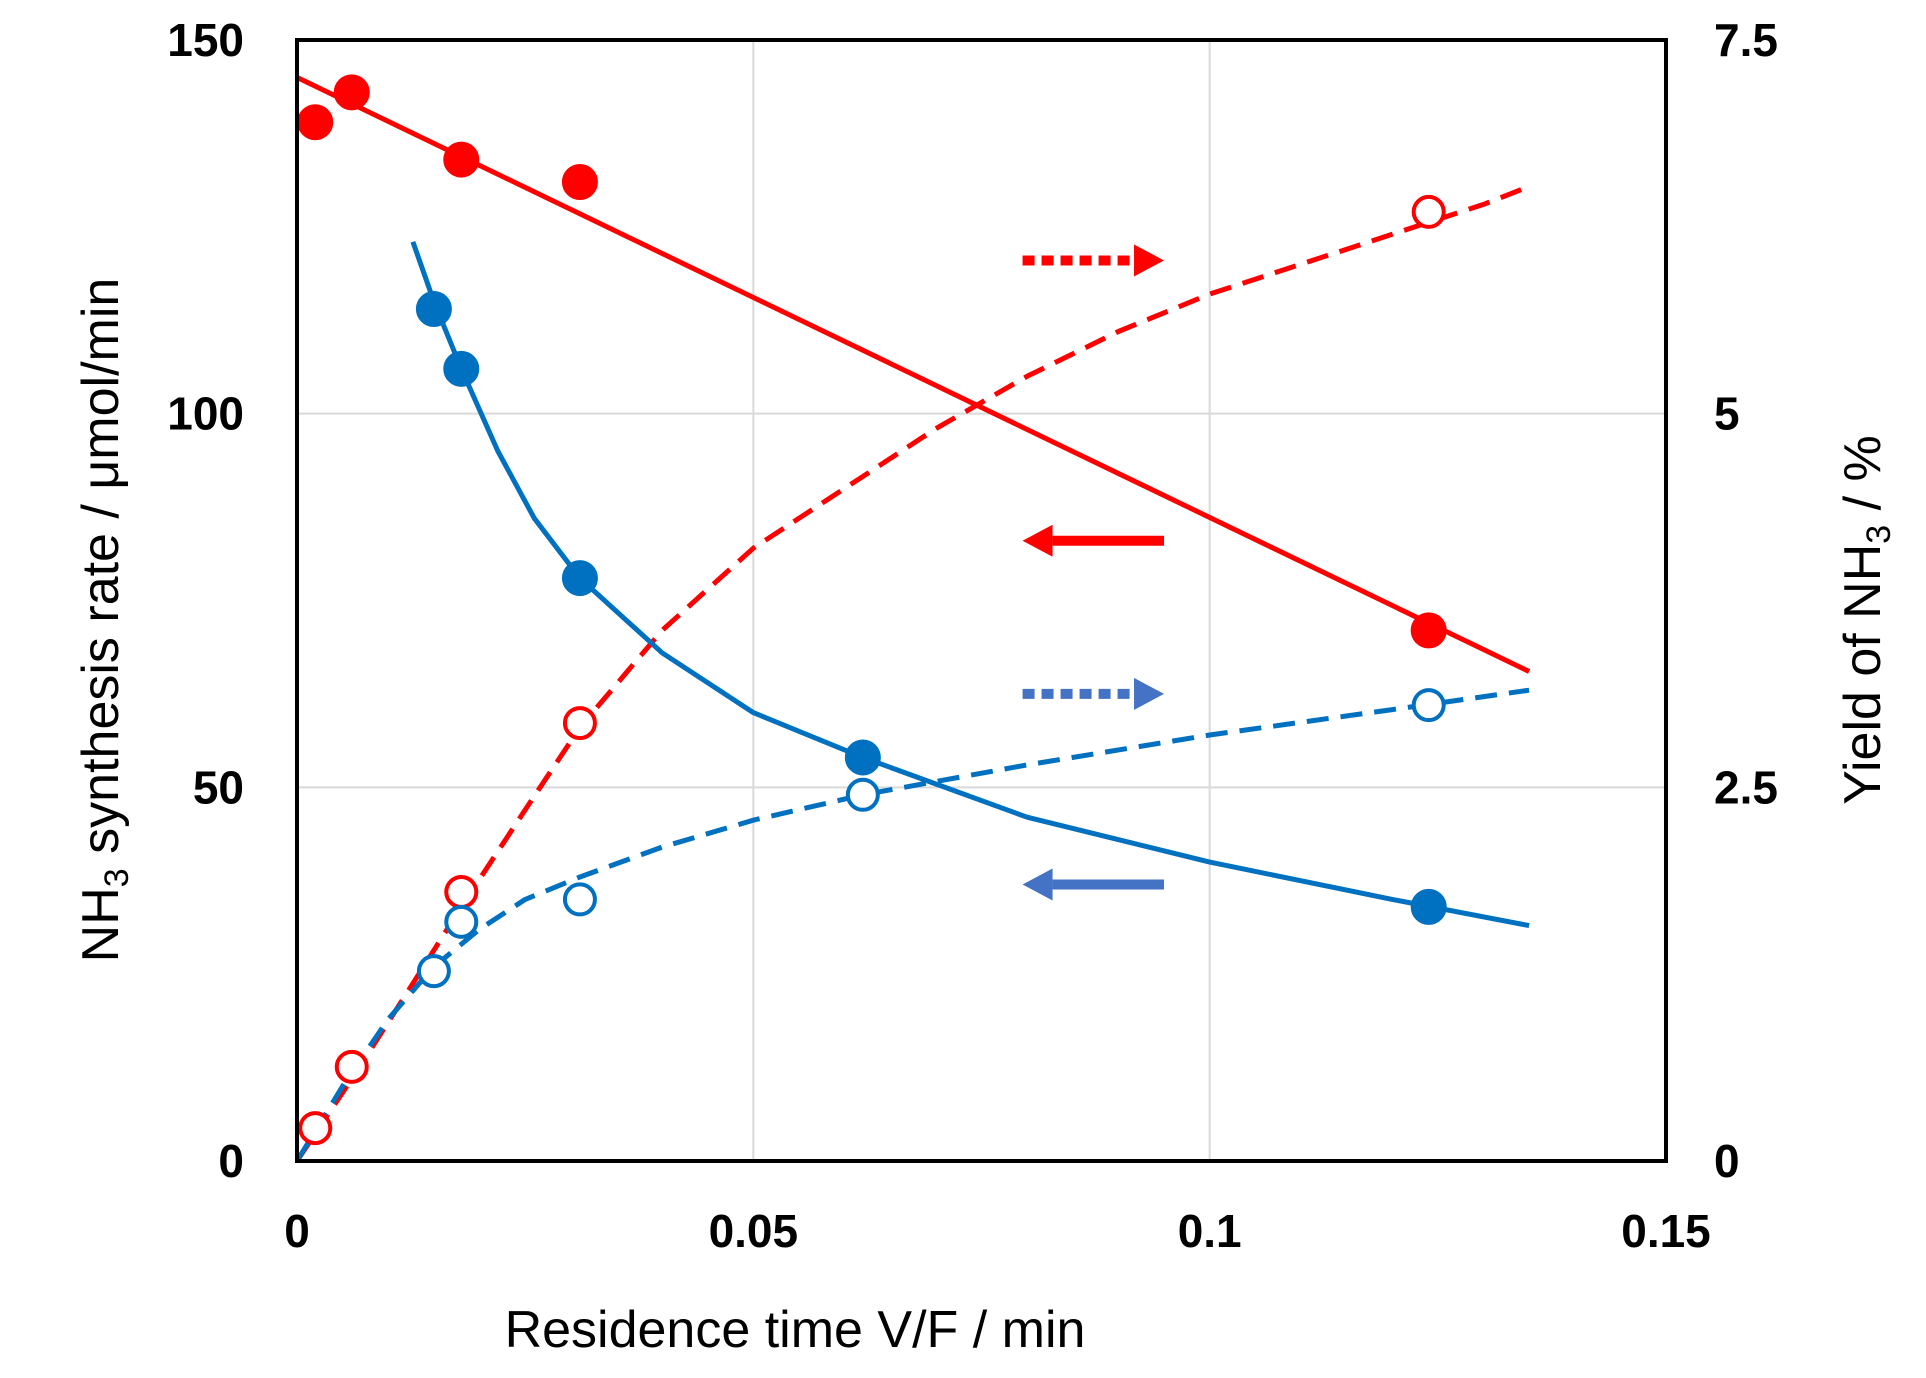 Image resolution: width=1926 pixels, height=1378 pixels. I want to click on x-tick-label: 0.1, so click(1210, 1231).